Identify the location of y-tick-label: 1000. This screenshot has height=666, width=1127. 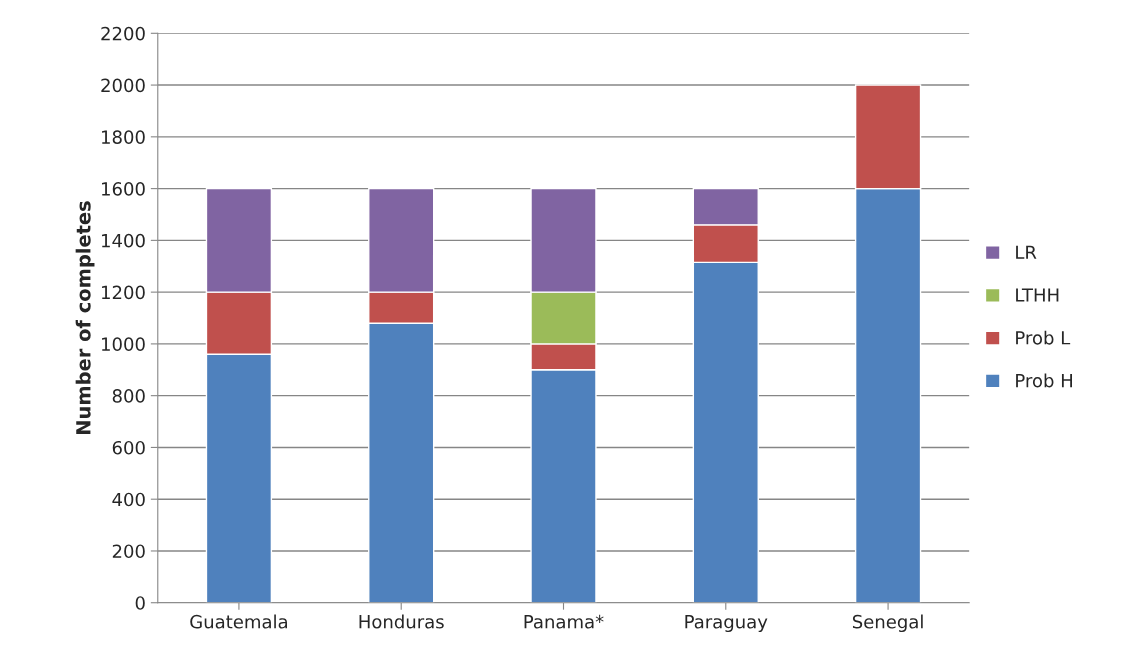
(123, 344).